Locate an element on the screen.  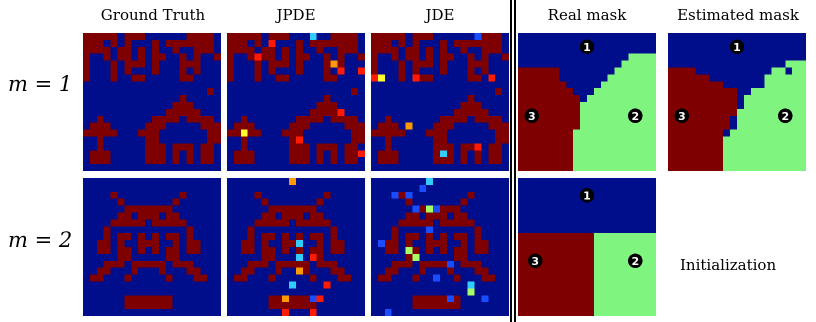
region-badge-number: 3 is located at coordinates (532, 116).